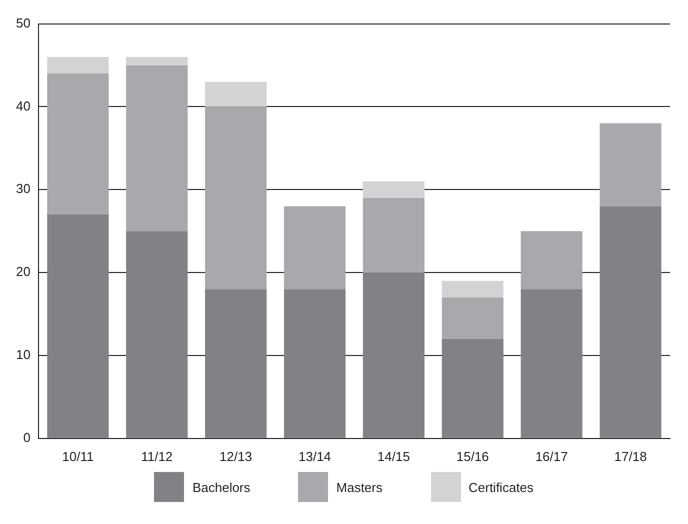  I want to click on y-tick-label: 10, so click(23, 354).